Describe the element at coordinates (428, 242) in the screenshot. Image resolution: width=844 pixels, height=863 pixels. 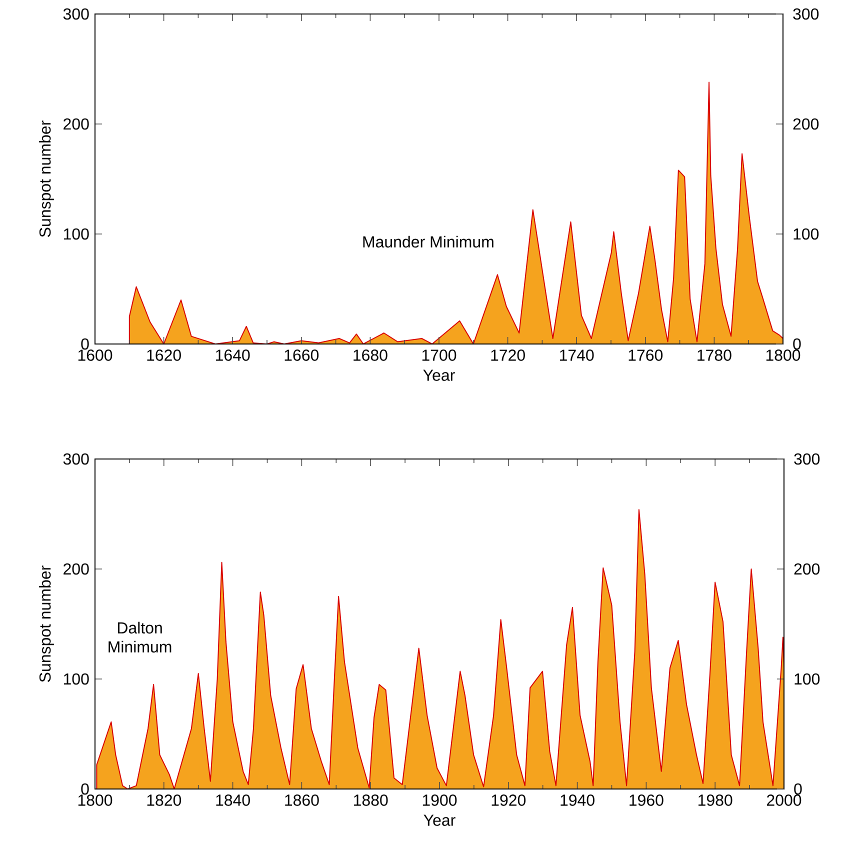
I see `annotation: Maunder Minimum` at that location.